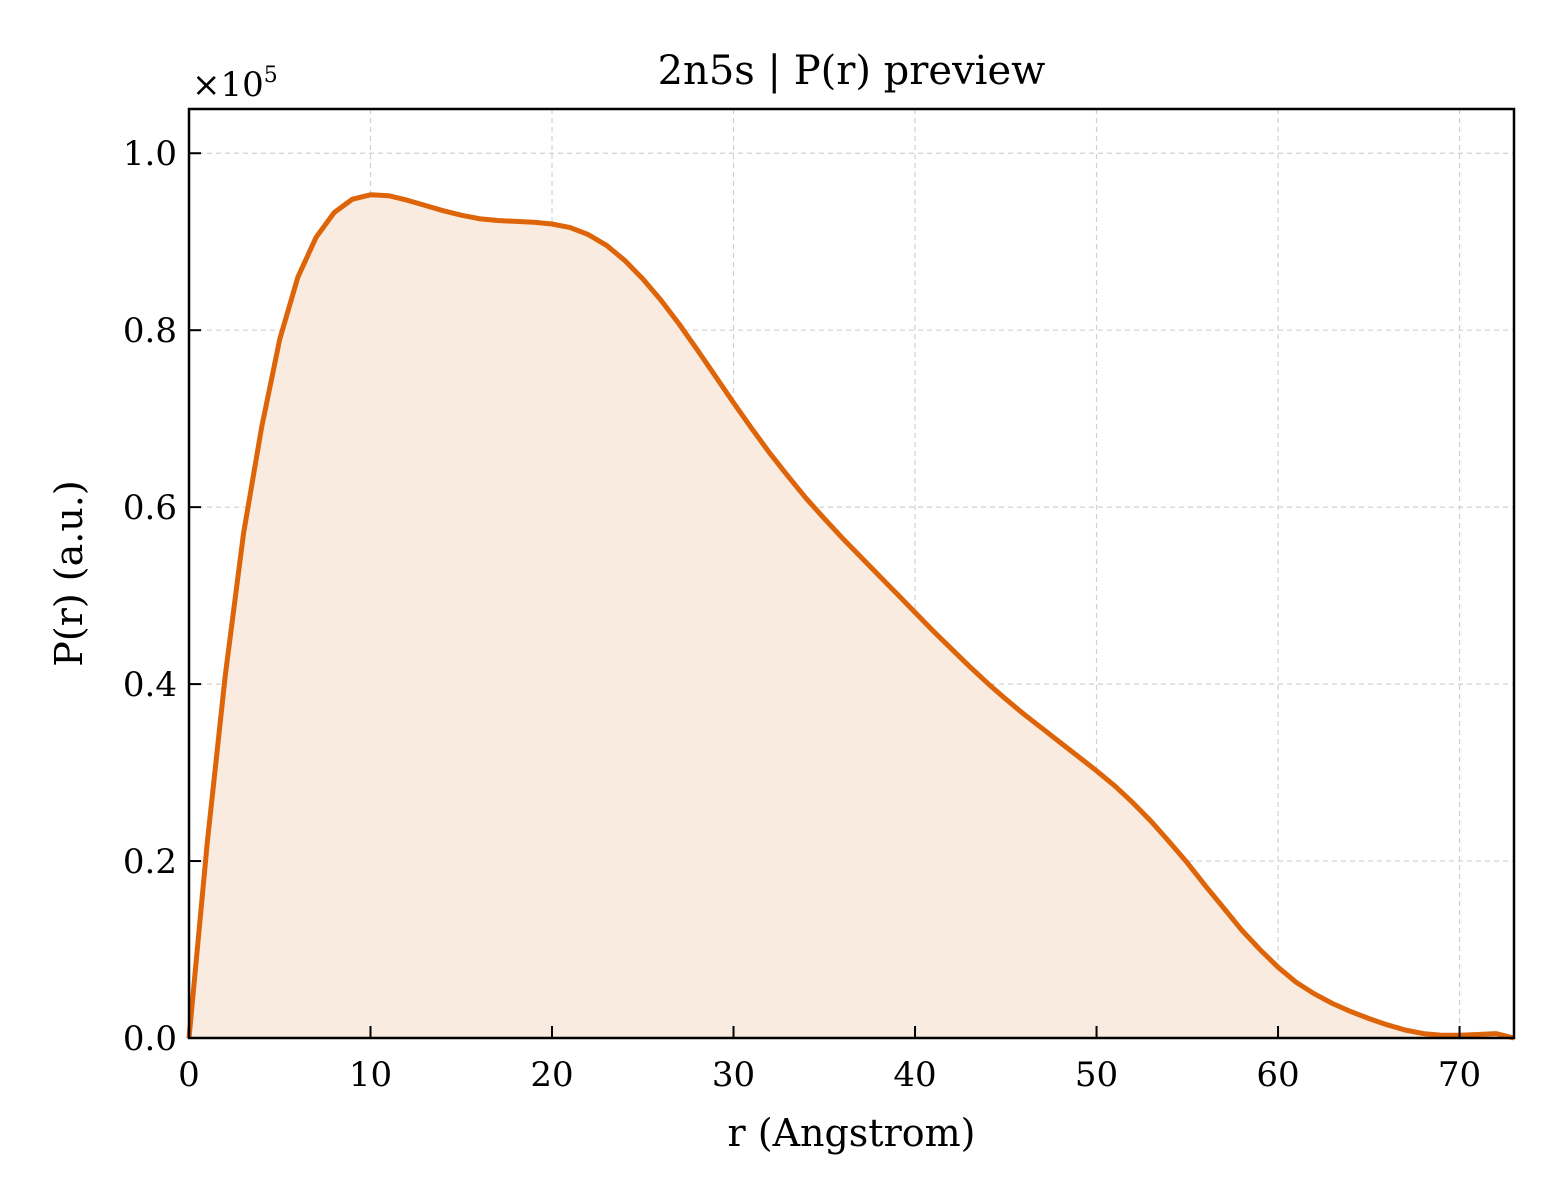  Describe the element at coordinates (1096, 1075) in the screenshot. I see `x-tick-label: 50` at that location.